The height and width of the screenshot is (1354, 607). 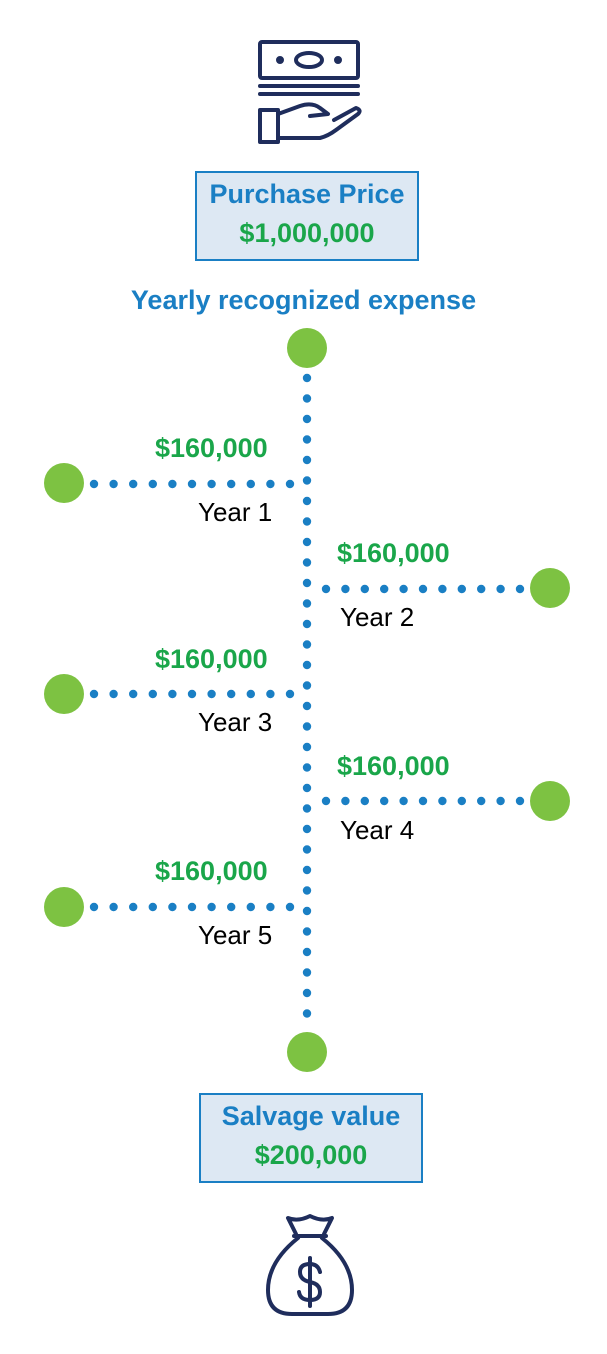 I want to click on purchase-price-title: Purchase Price, so click(x=307, y=194).